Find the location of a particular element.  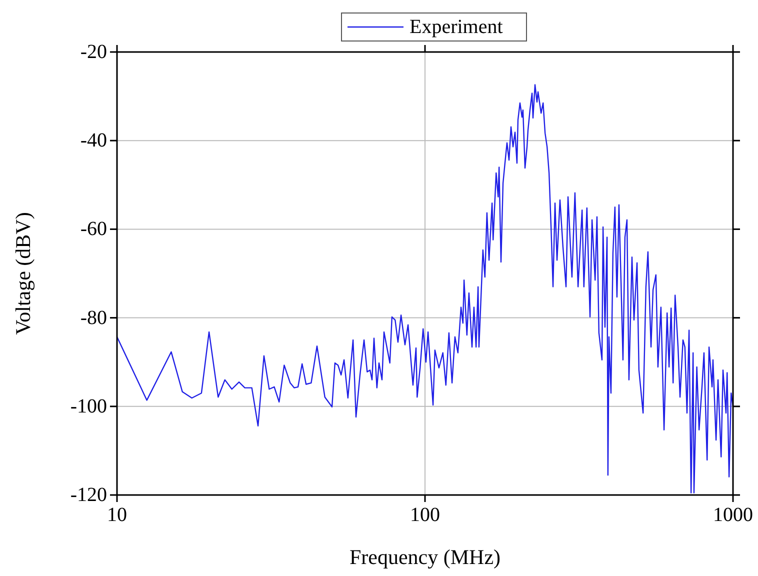

y-tick-label: -80 is located at coordinates (93, 317).